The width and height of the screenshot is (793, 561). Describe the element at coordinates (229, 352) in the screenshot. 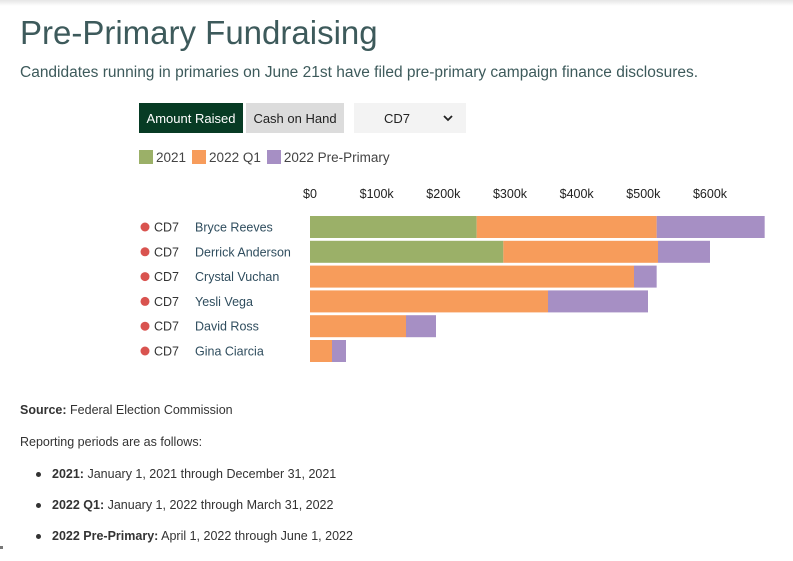

I see `candidate-label: Gina Ciarcia` at that location.